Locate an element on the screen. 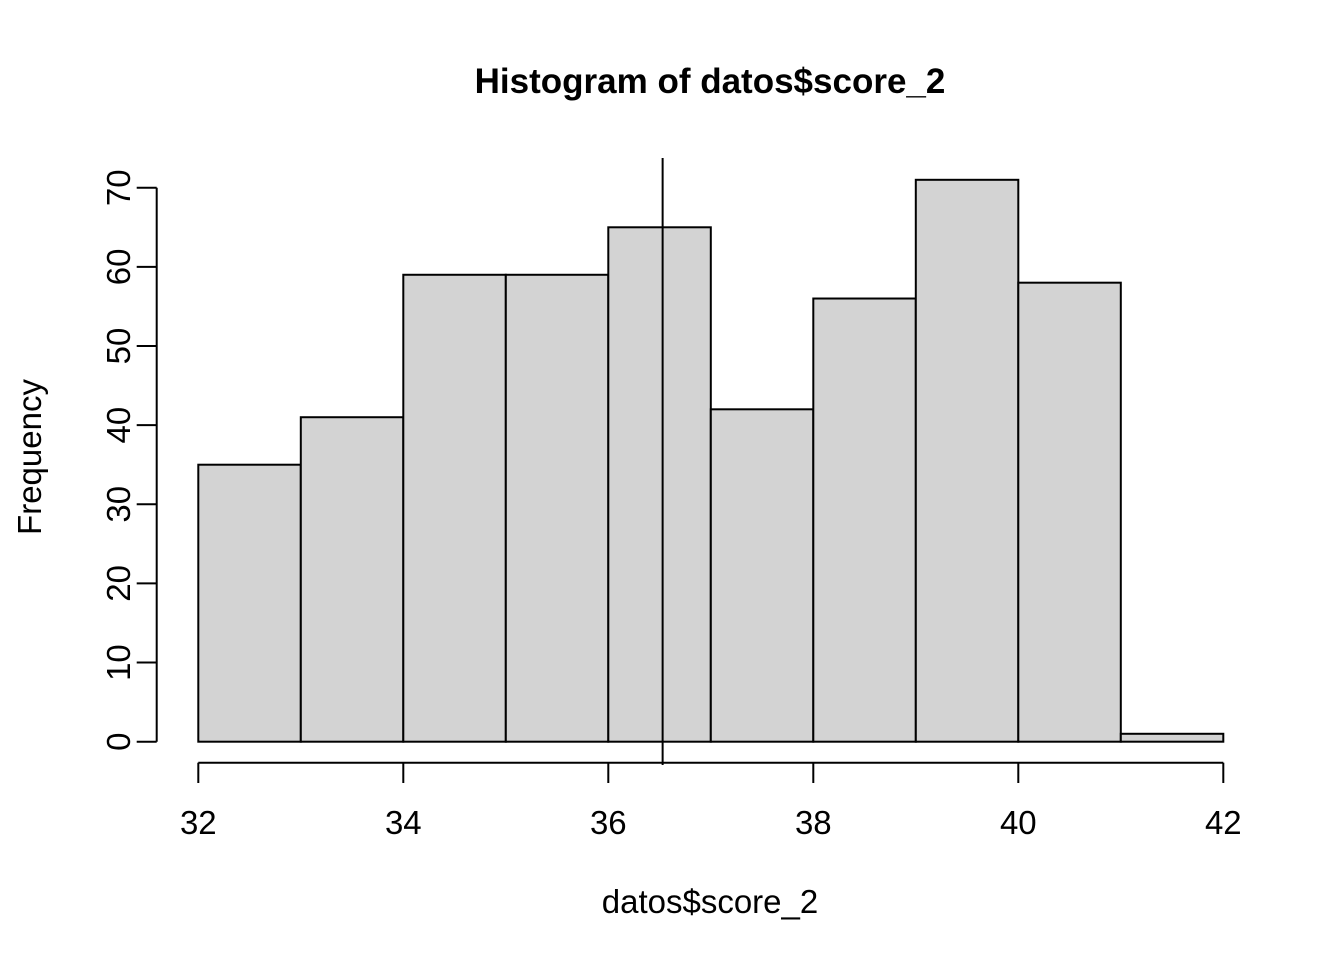 This screenshot has height=960, width=1344. x-tick-label: 40 is located at coordinates (1018, 822).